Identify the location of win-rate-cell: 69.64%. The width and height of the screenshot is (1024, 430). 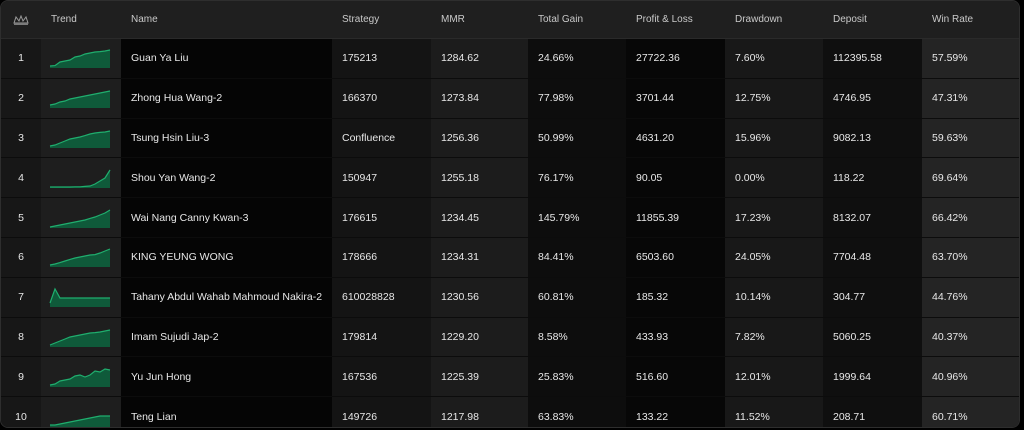
(970, 177).